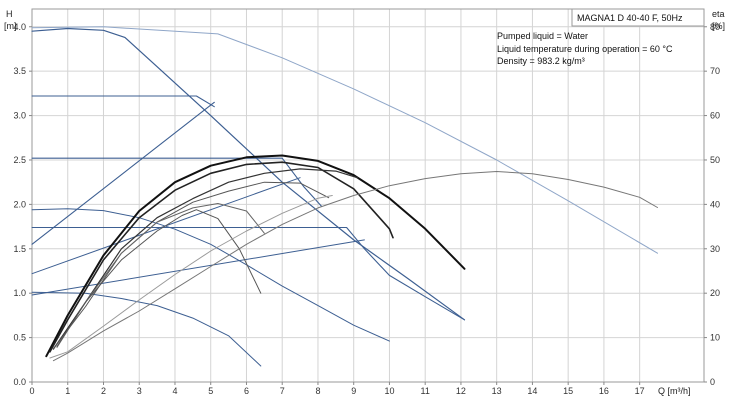 This screenshot has width=735, height=400. I want to click on x-tick-label: 2, so click(103, 391).